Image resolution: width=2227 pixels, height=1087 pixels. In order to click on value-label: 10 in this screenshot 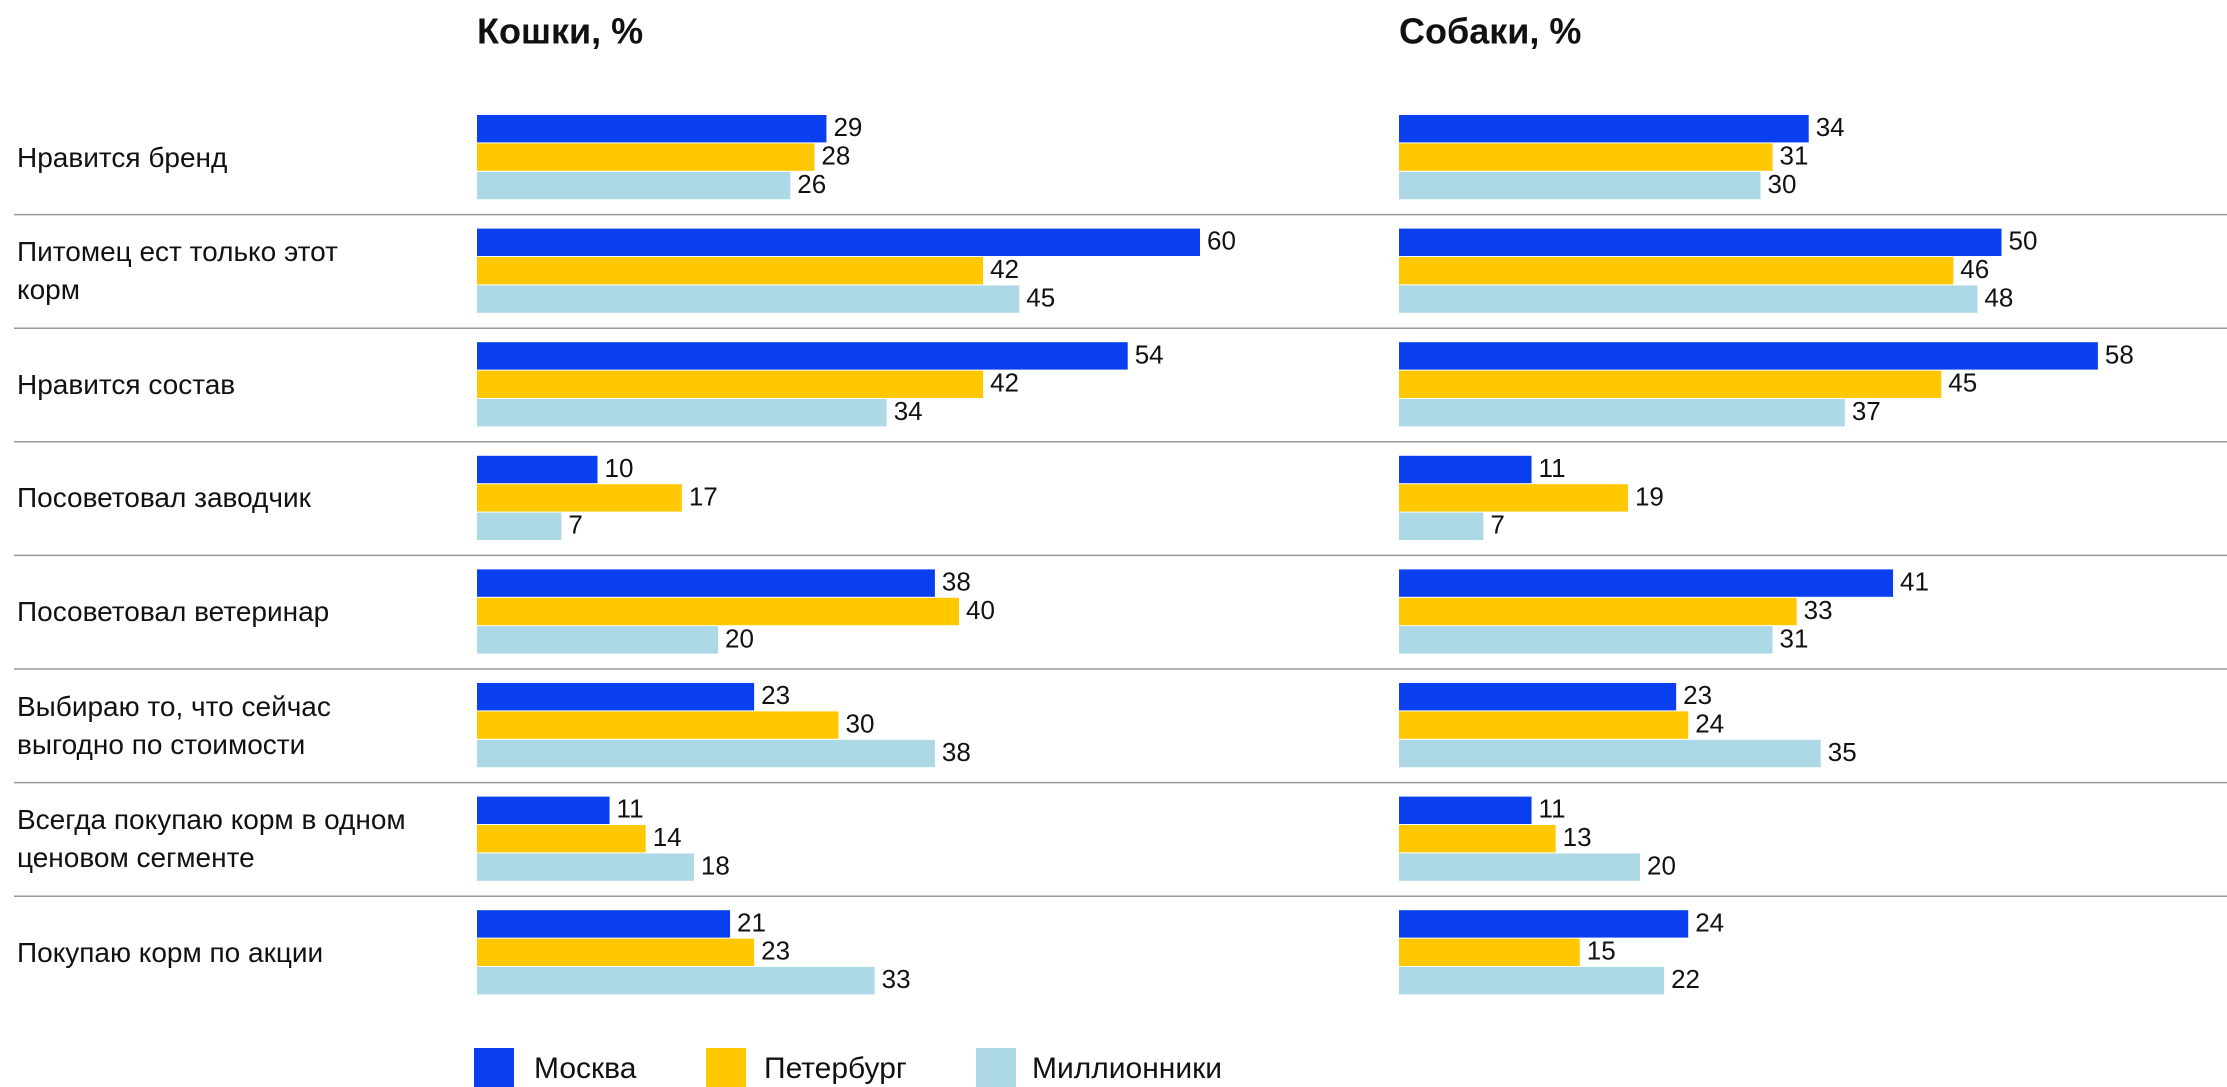, I will do `click(619, 468)`.